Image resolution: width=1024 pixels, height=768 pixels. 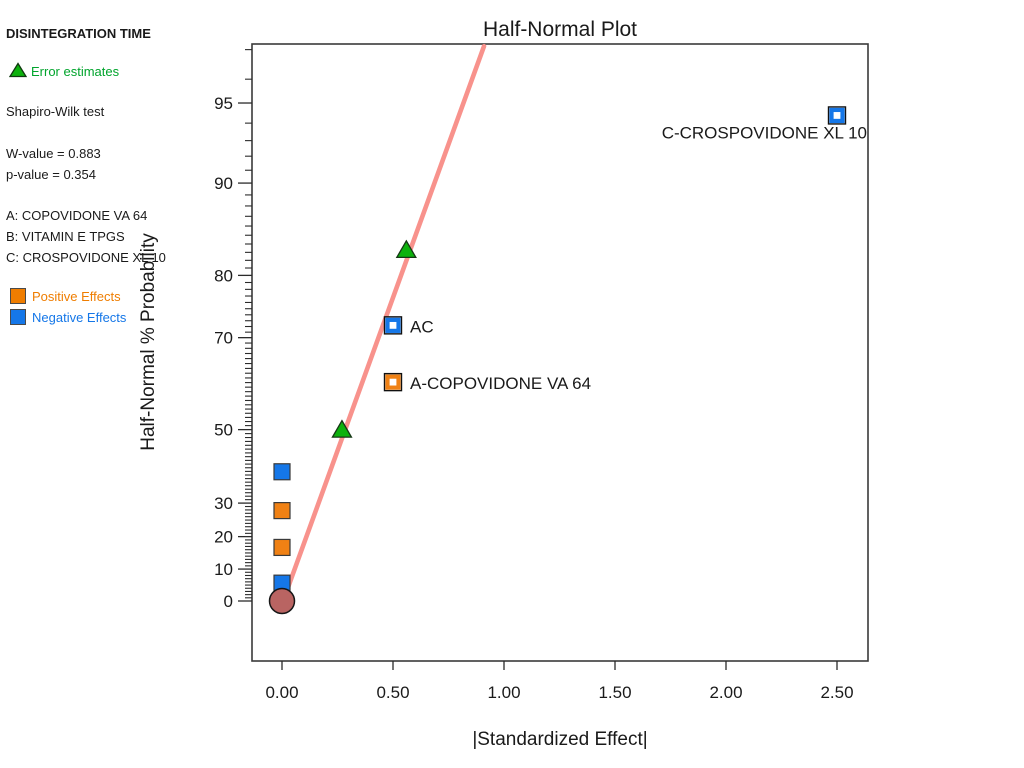 What do you see at coordinates (281, 692) in the screenshot?
I see `x-axis-tick-label: 0.00` at bounding box center [281, 692].